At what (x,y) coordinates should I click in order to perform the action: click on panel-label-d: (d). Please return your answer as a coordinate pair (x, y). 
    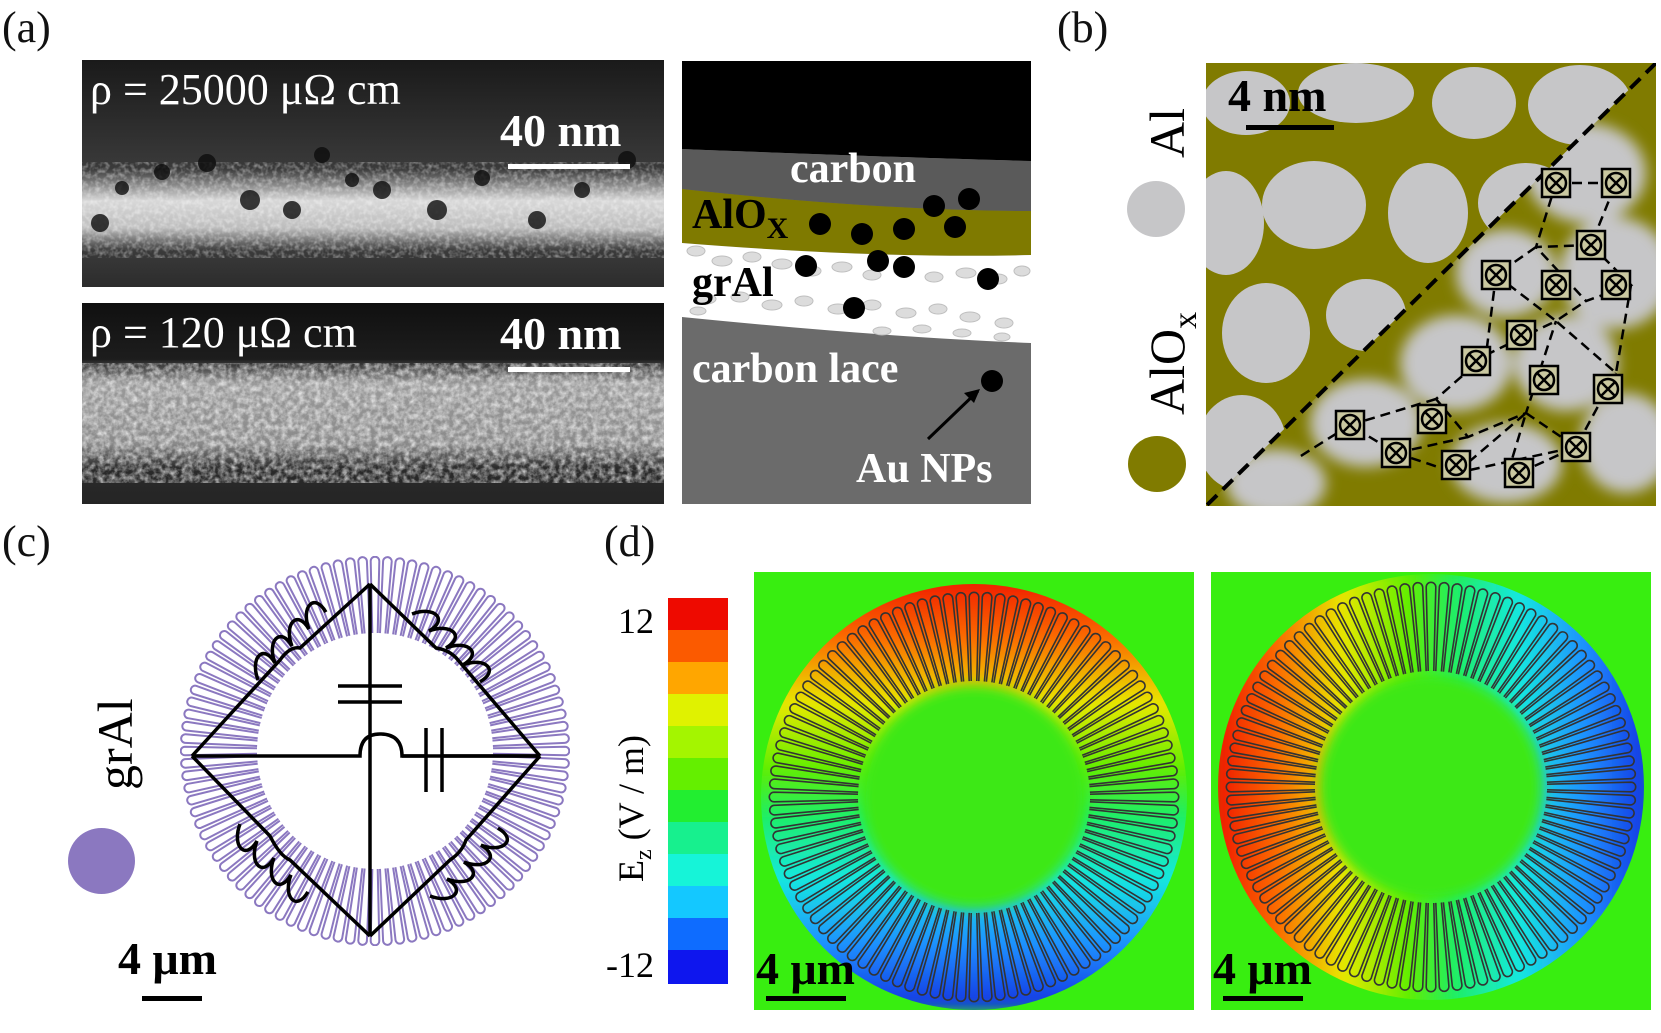
    Looking at the image, I should click on (630, 541).